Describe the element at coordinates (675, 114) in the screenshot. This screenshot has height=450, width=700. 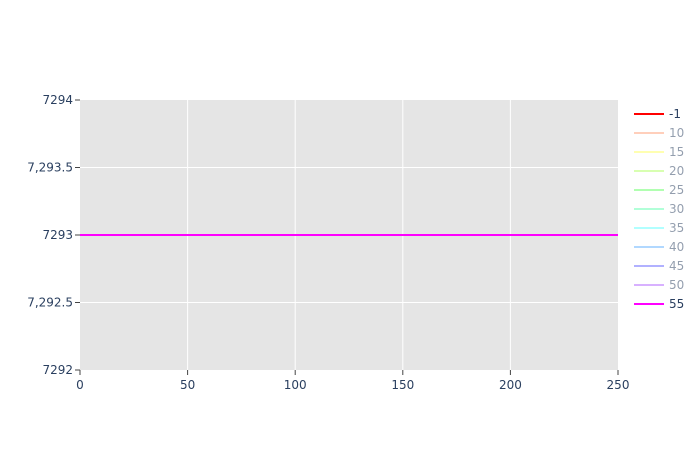
I see `legend-label: -1` at that location.